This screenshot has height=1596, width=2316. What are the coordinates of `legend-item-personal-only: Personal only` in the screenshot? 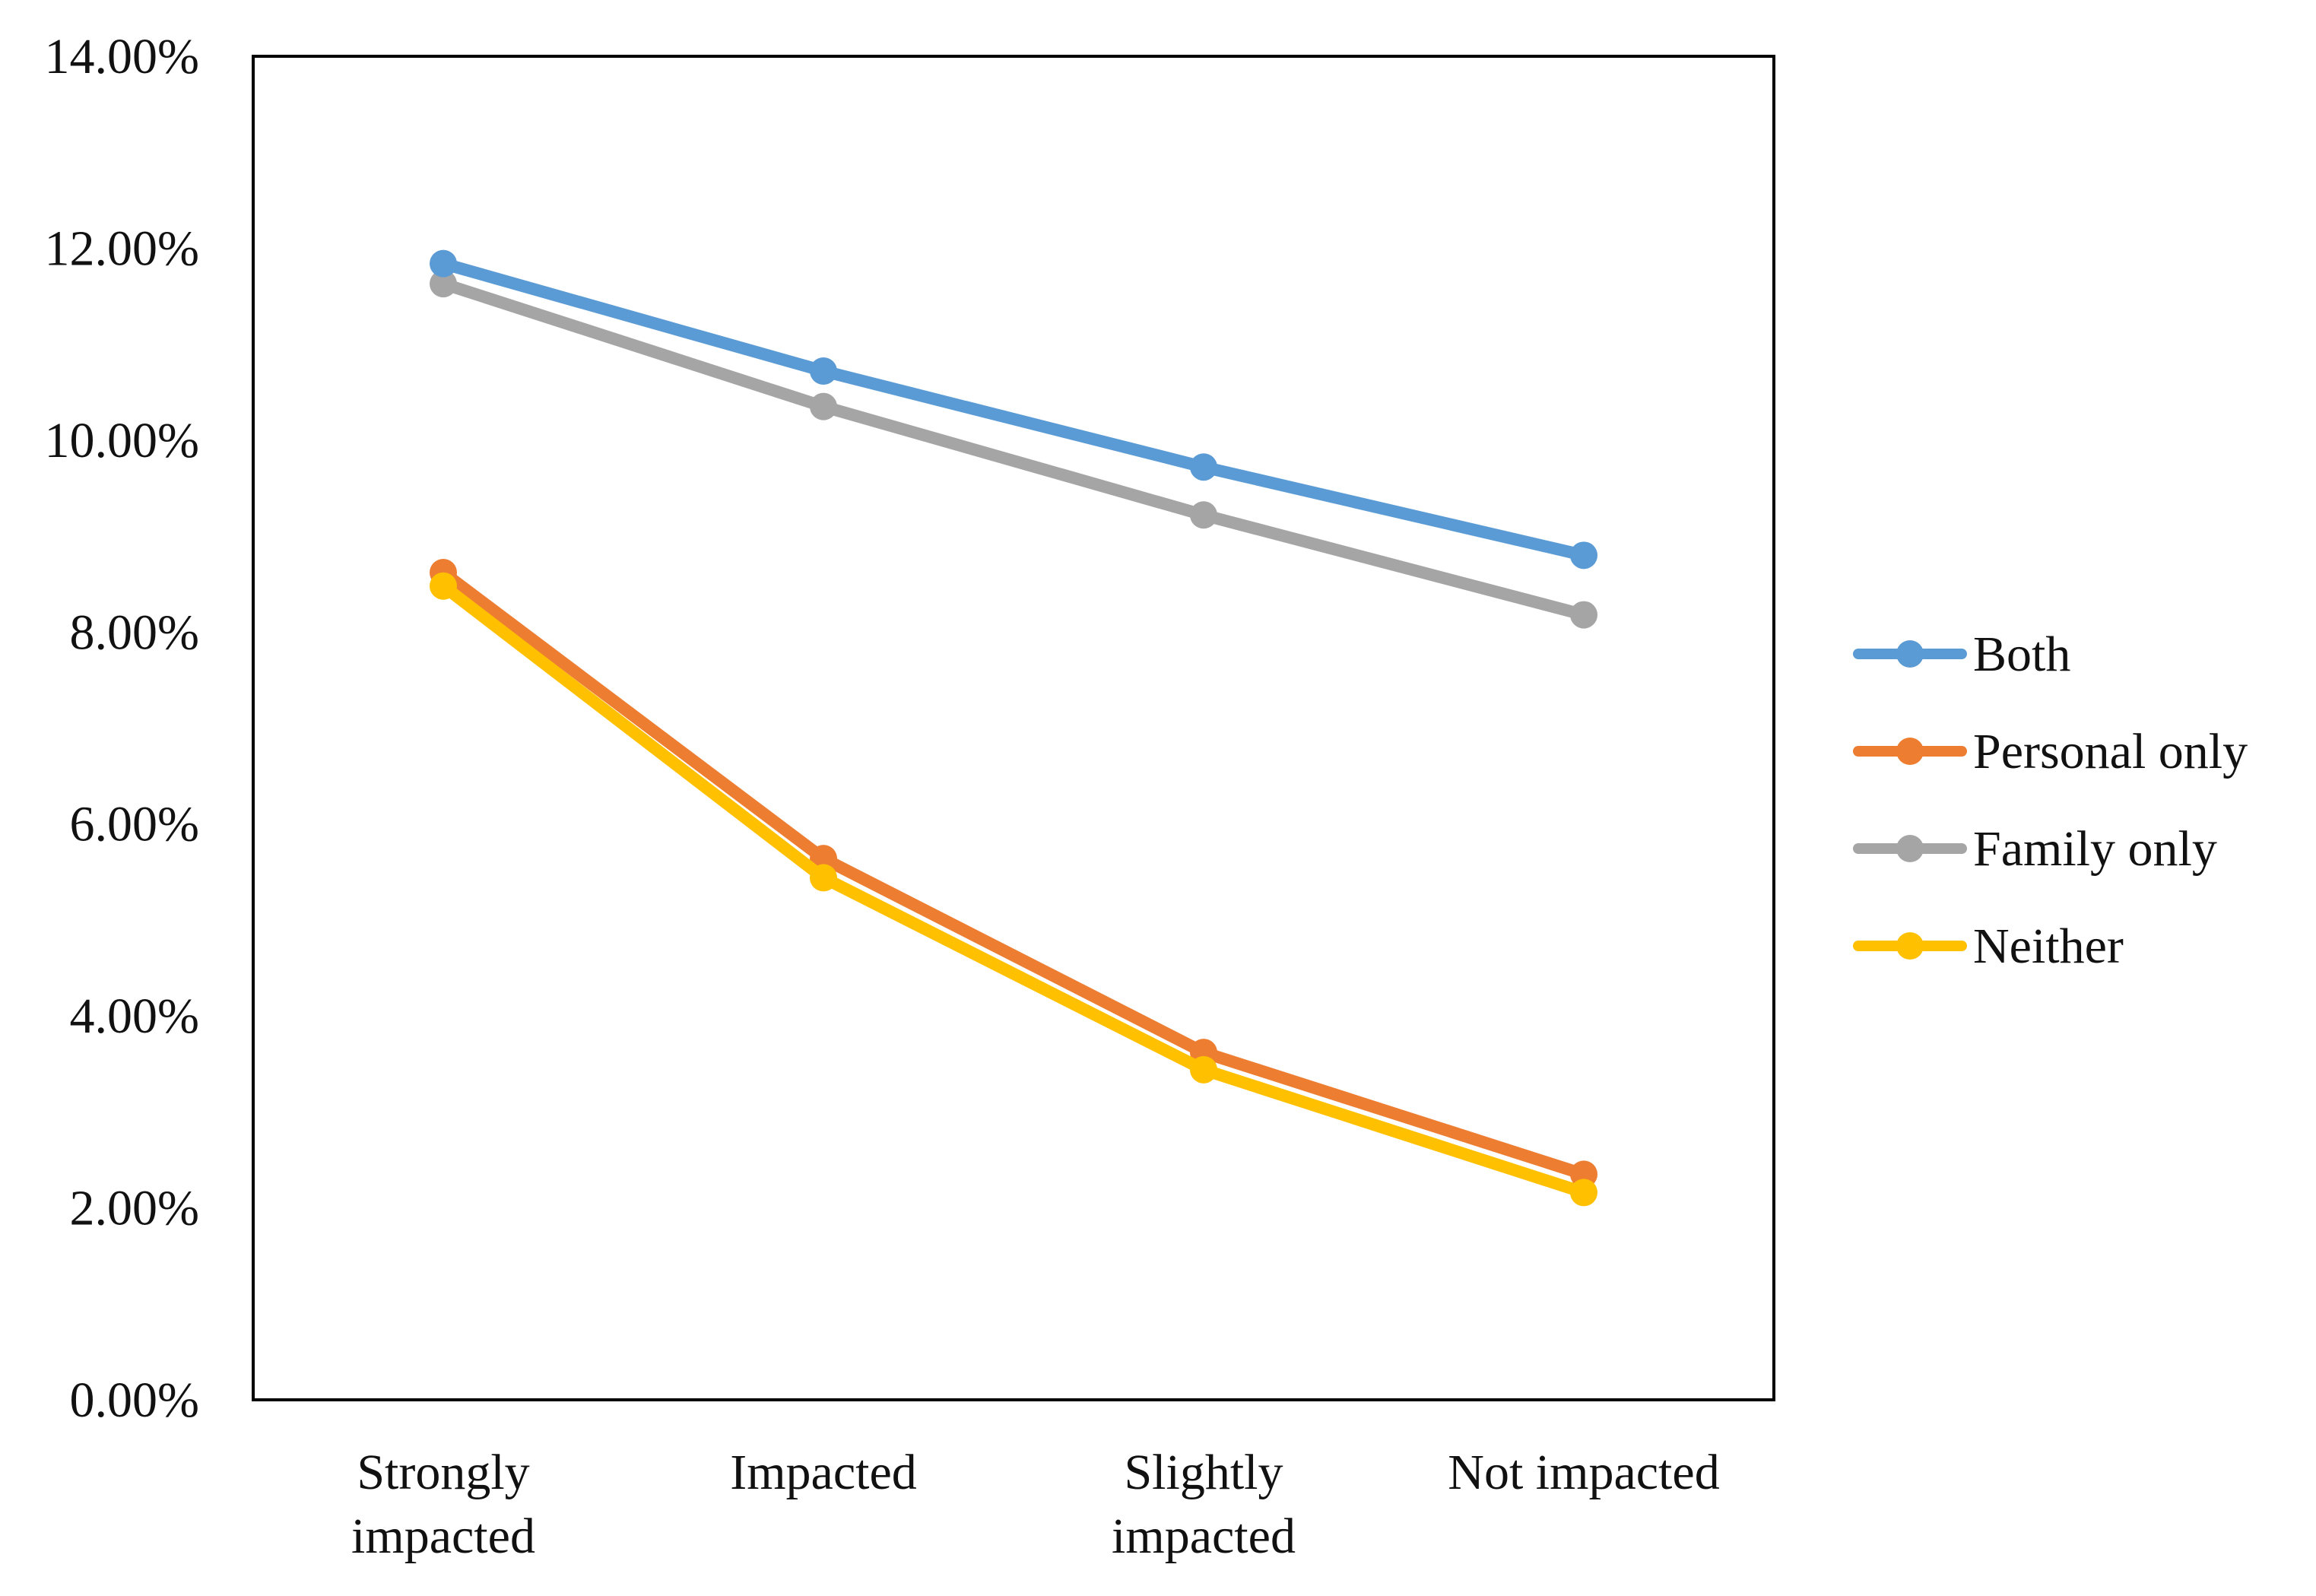 It's located at (2051, 752).